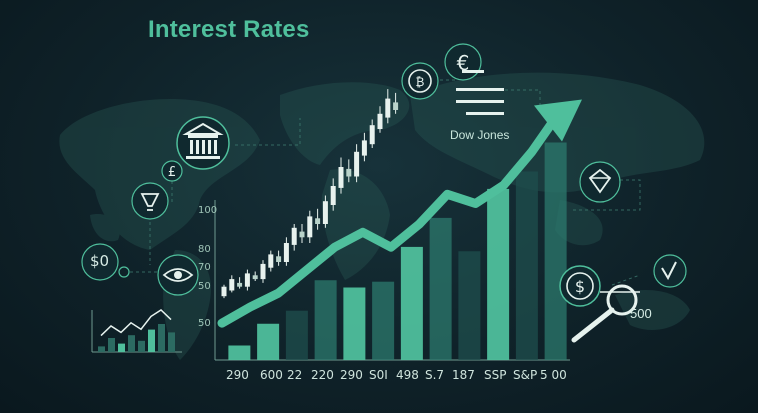 This screenshot has height=413, width=758. Describe the element at coordinates (378, 375) in the screenshot. I see `x-tick-label: S0I` at that location.